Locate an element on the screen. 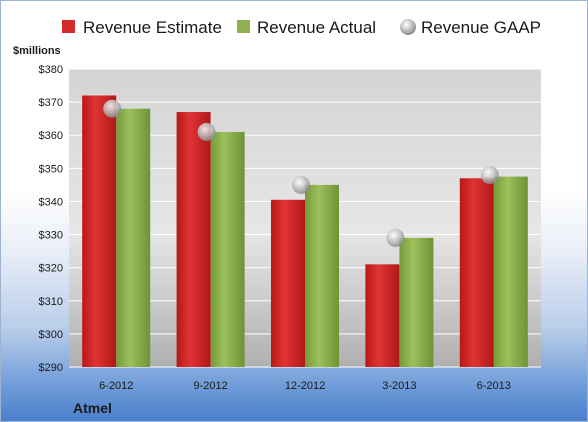 The image size is (588, 422). y-tick-label: $320 is located at coordinates (51, 269).